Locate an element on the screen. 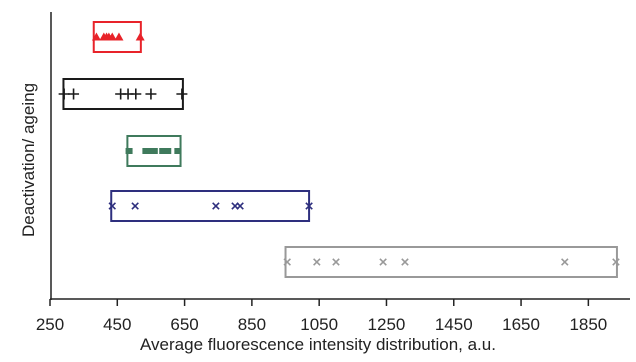  x-tick-label-4: 1050 is located at coordinates (319, 324).